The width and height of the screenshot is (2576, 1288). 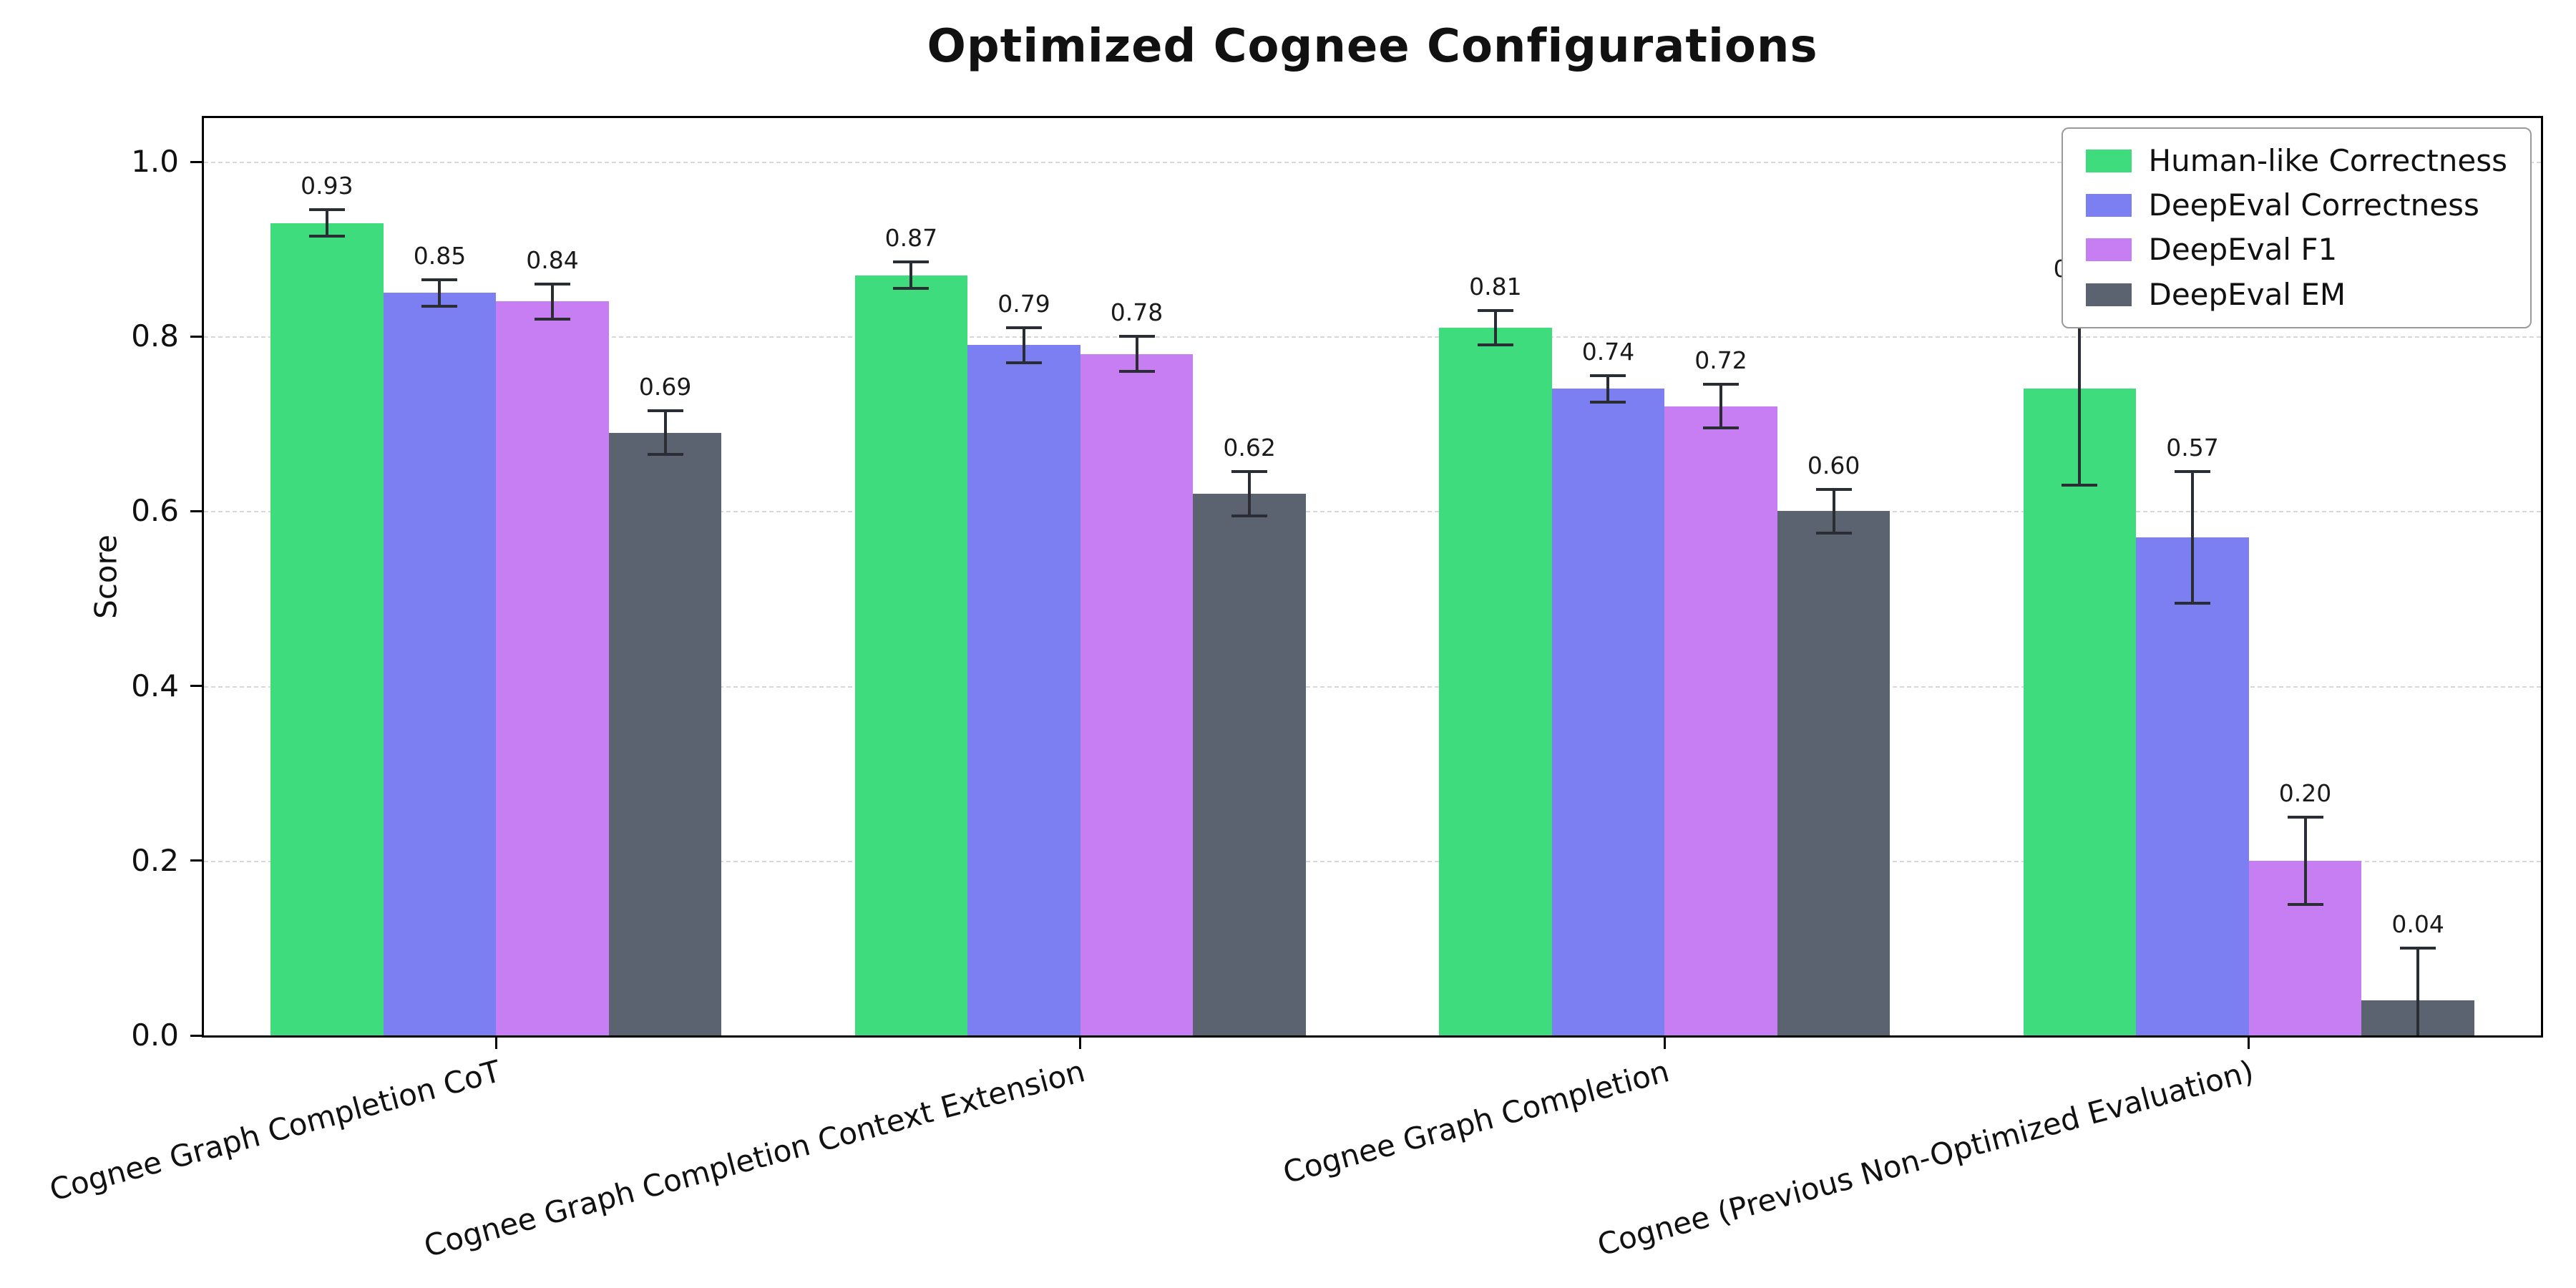 I want to click on legend-label: DeepEval EM, so click(x=2247, y=294).